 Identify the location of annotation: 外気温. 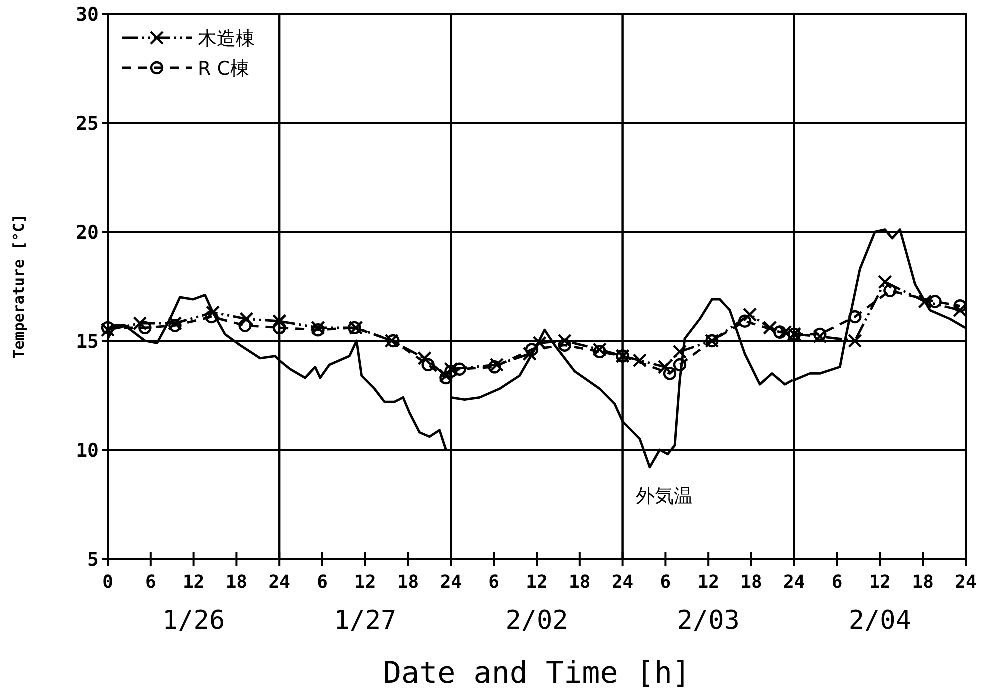
(664, 496).